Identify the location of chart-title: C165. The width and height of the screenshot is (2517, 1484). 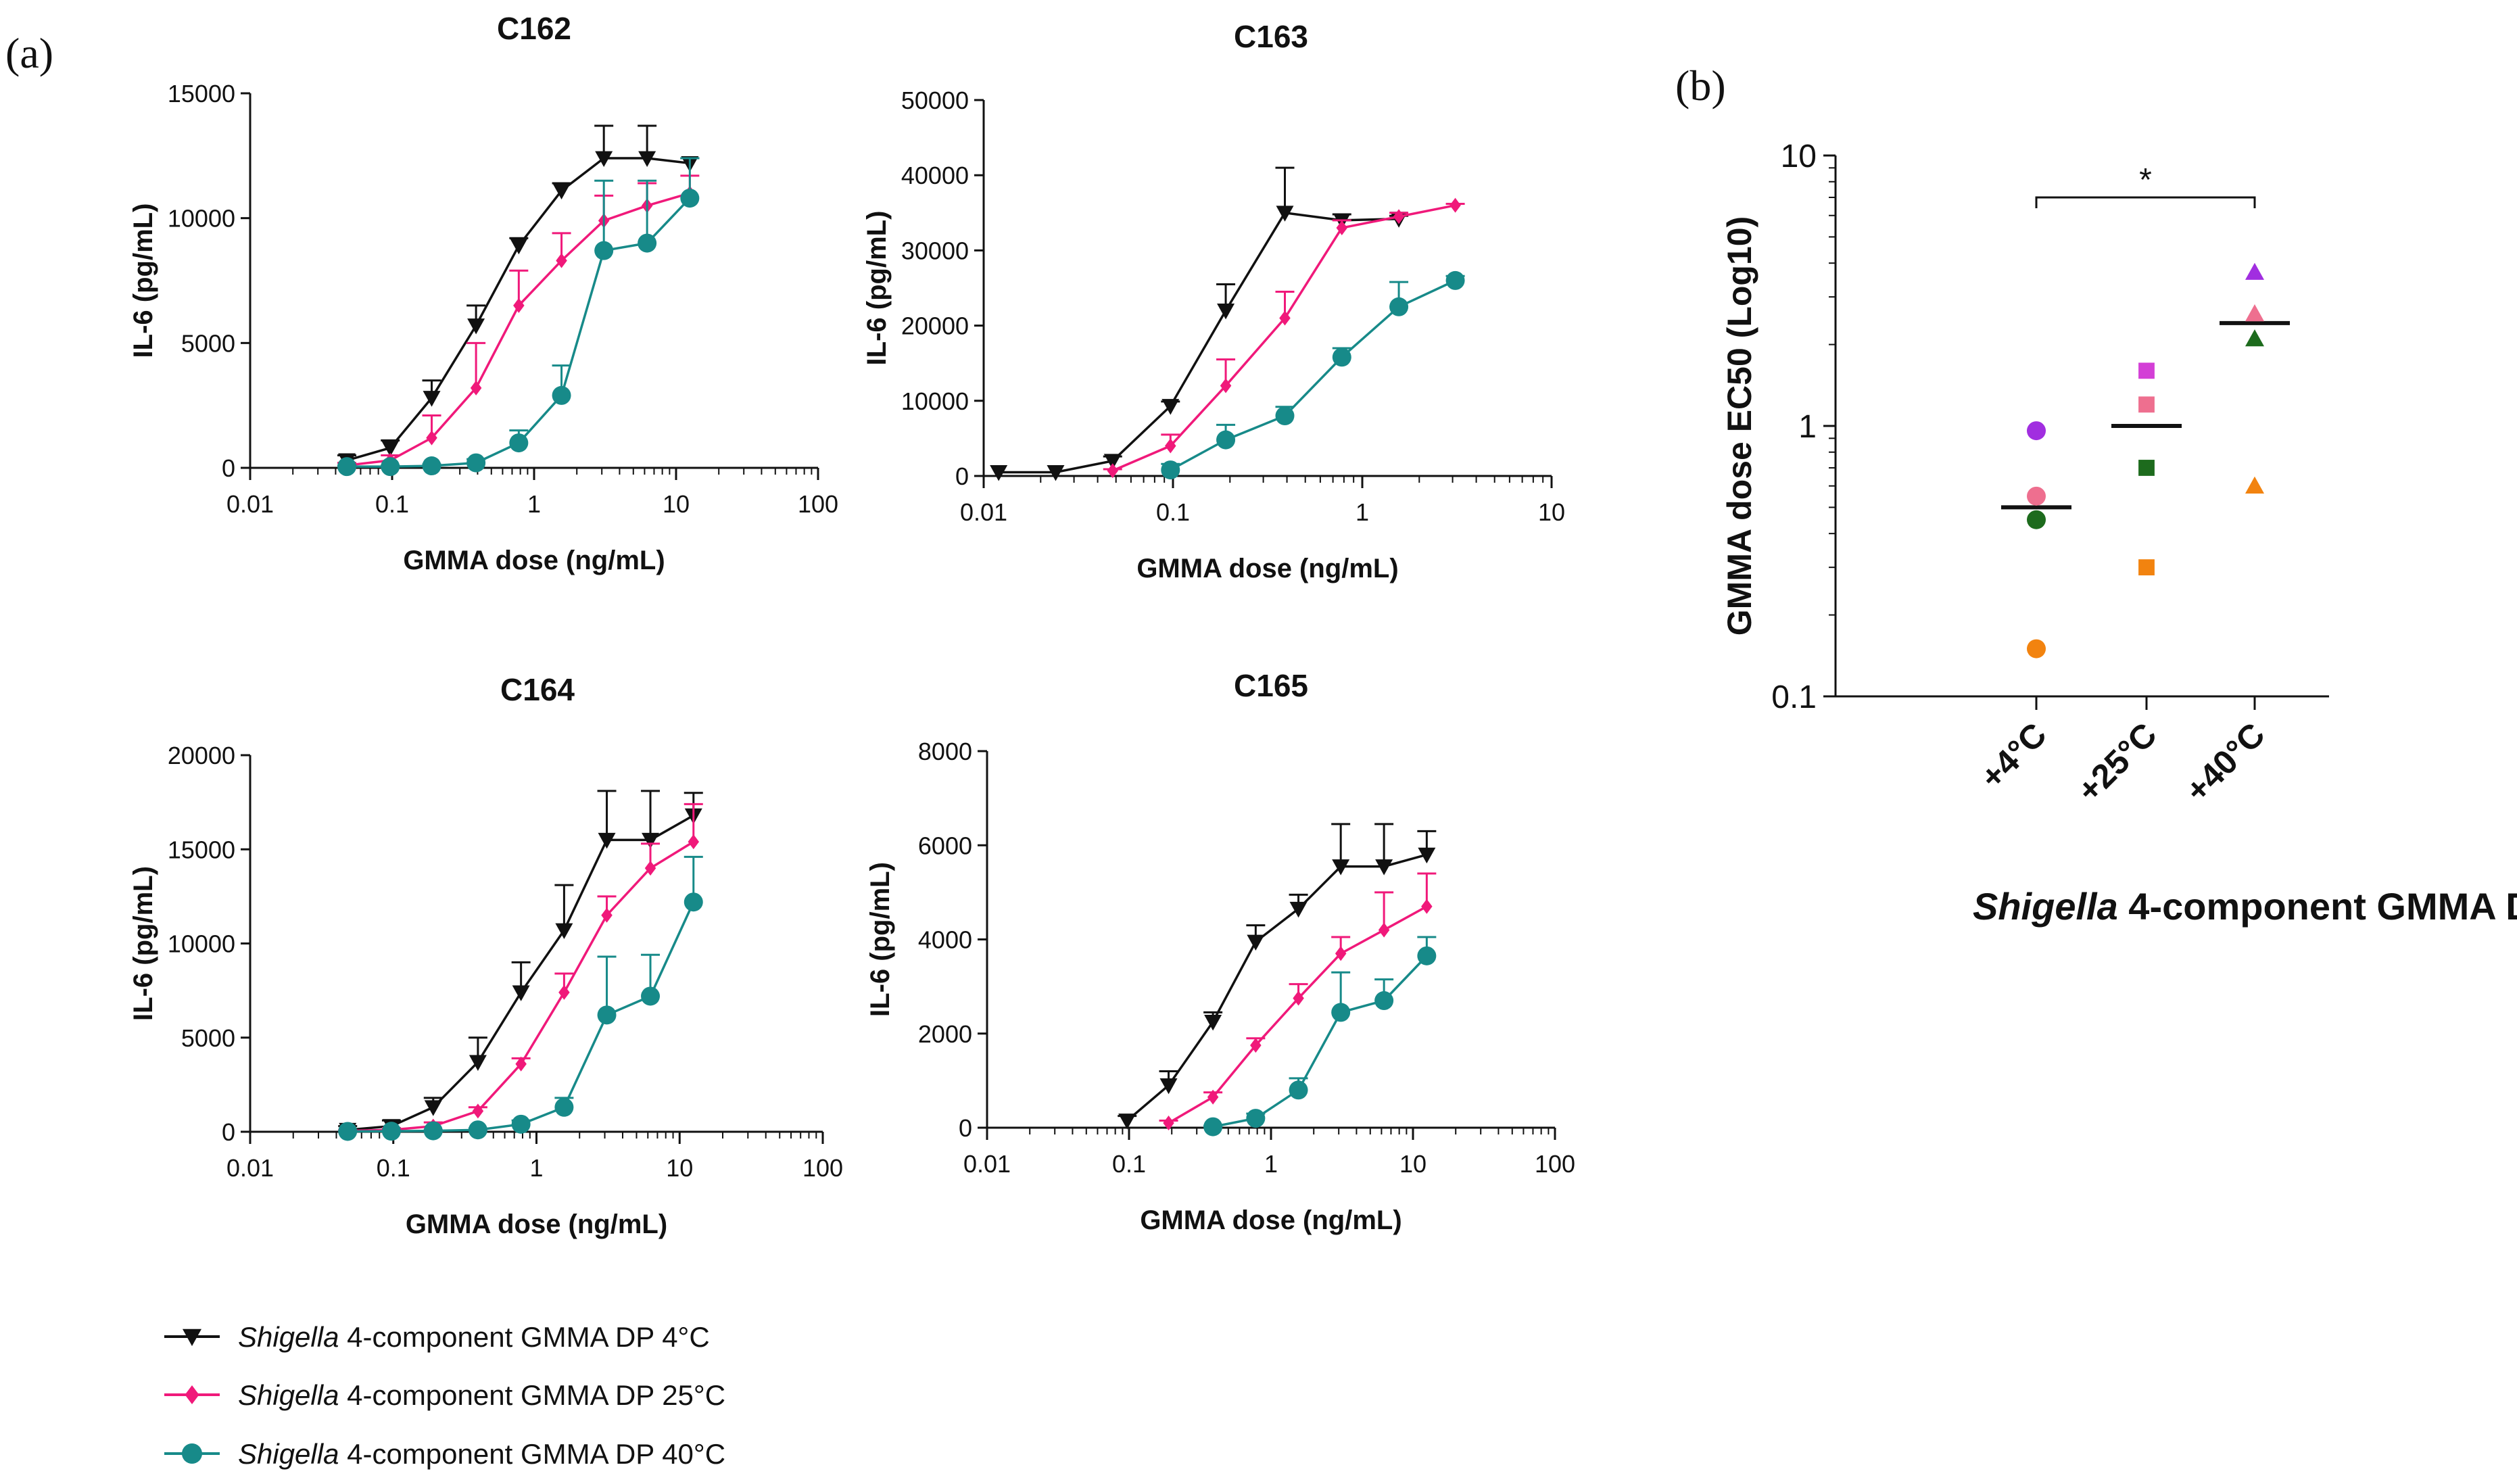
(1271, 686).